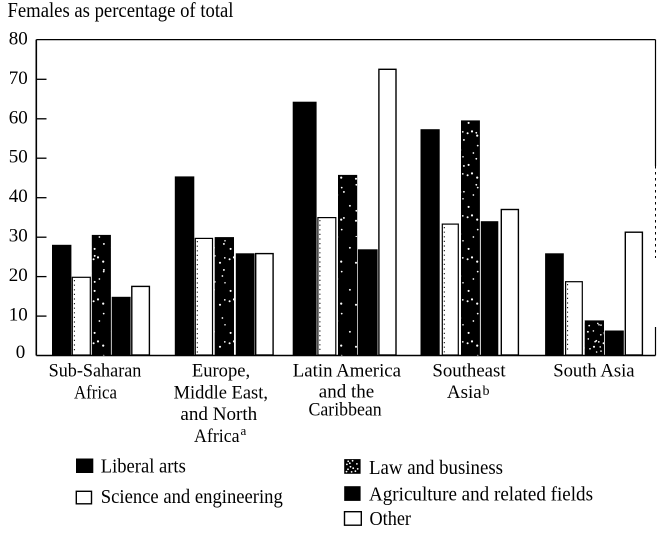  What do you see at coordinates (18, 38) in the screenshot?
I see `svg-text: 80` at bounding box center [18, 38].